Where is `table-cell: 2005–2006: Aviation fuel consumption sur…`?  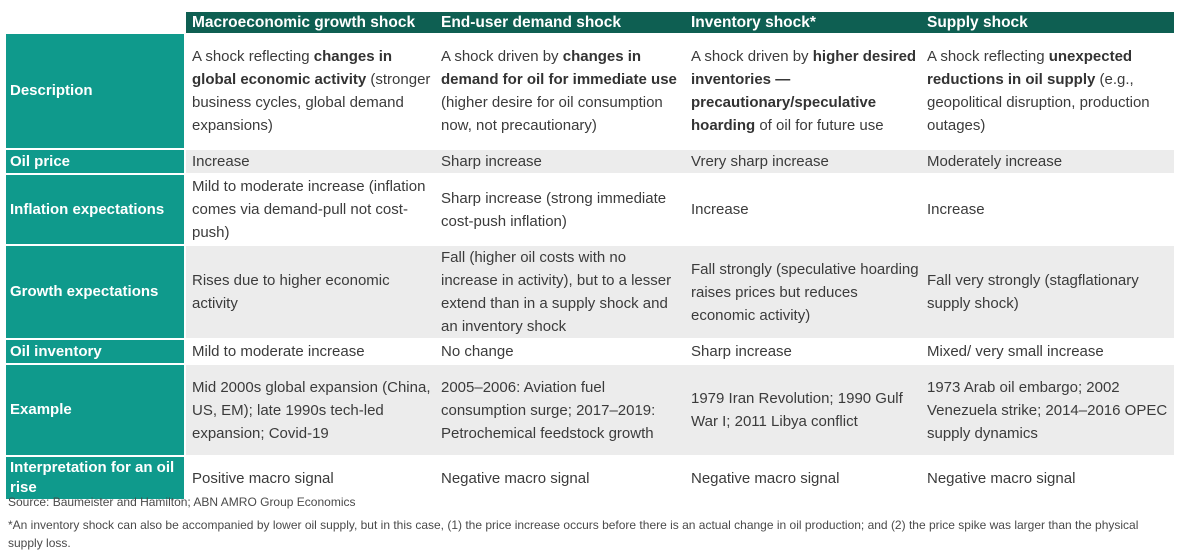
table-cell: 2005–2006: Aviation fuel consumption sur… is located at coordinates (560, 411).